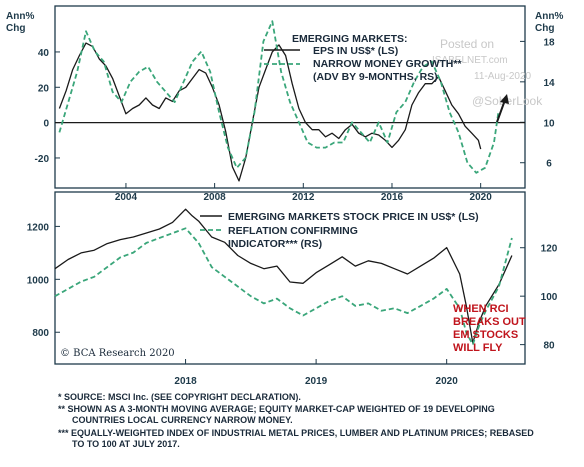 This screenshot has width=584, height=467. What do you see at coordinates (501, 111) in the screenshot?
I see `upward-arrow-icon` at bounding box center [501, 111].